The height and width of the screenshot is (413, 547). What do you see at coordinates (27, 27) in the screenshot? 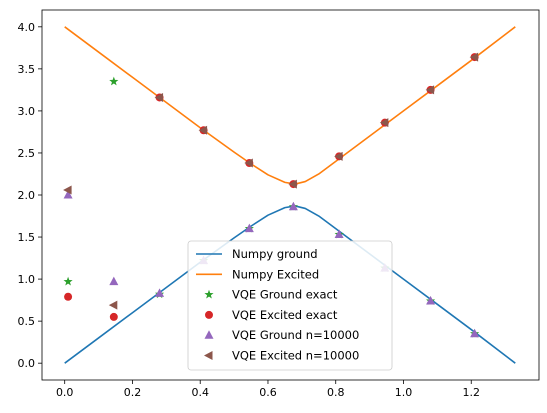
I see `y-tick-label: 4.0` at bounding box center [27, 27].